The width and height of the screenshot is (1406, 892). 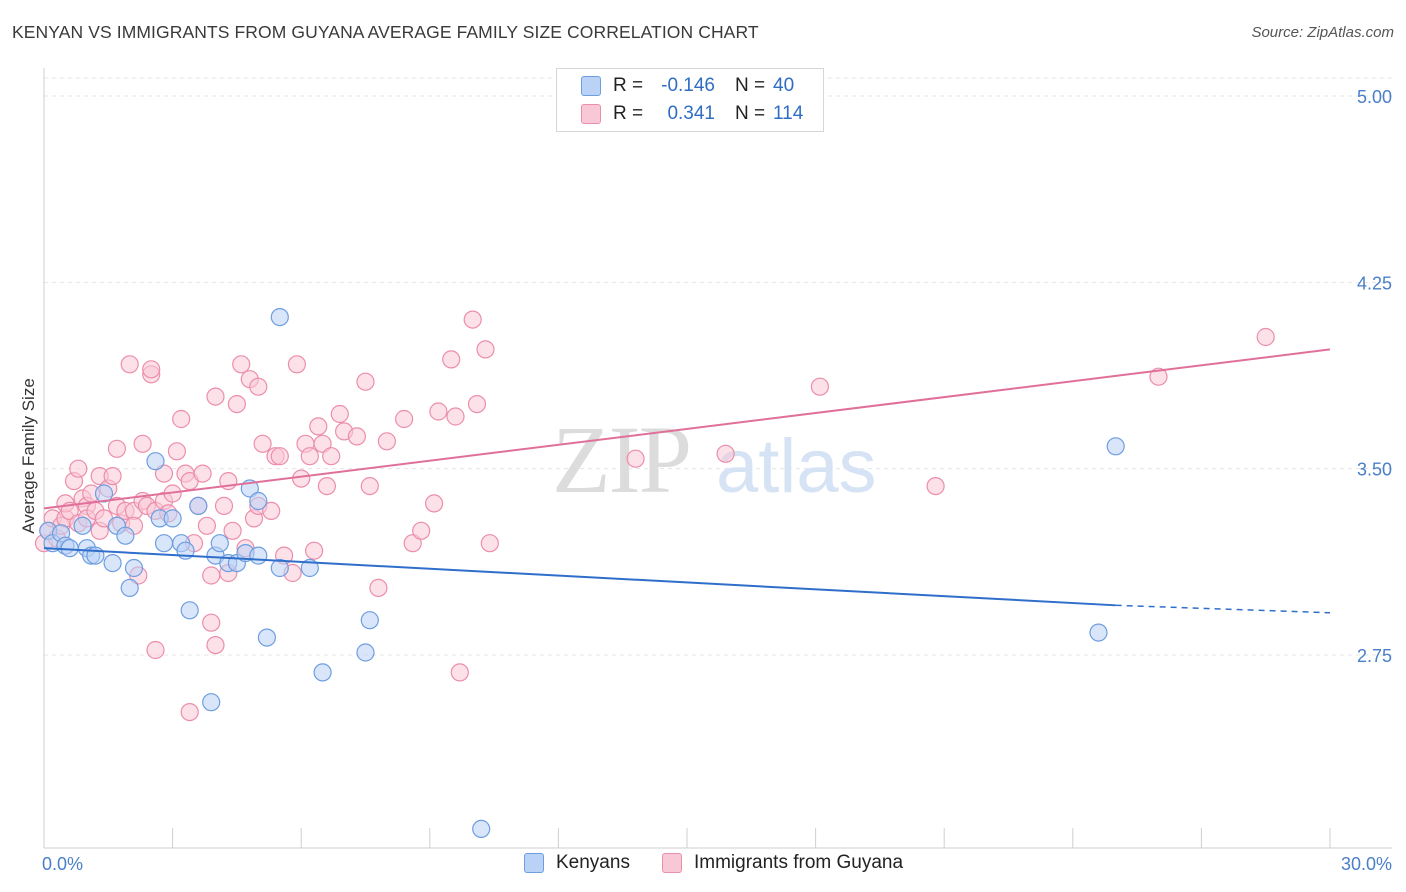 I want to click on legend-r-value: 0.341, so click(x=691, y=113).